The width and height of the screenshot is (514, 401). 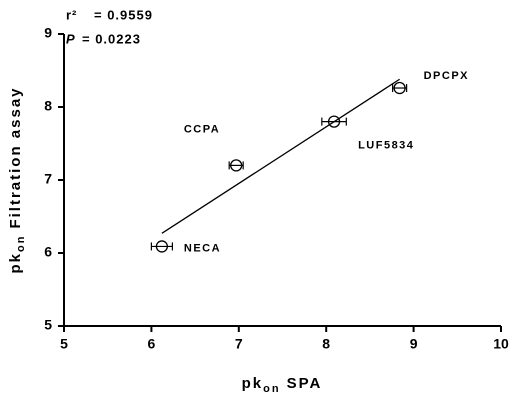 I want to click on annotation-r2: r² = 0.9559, so click(x=109, y=14).